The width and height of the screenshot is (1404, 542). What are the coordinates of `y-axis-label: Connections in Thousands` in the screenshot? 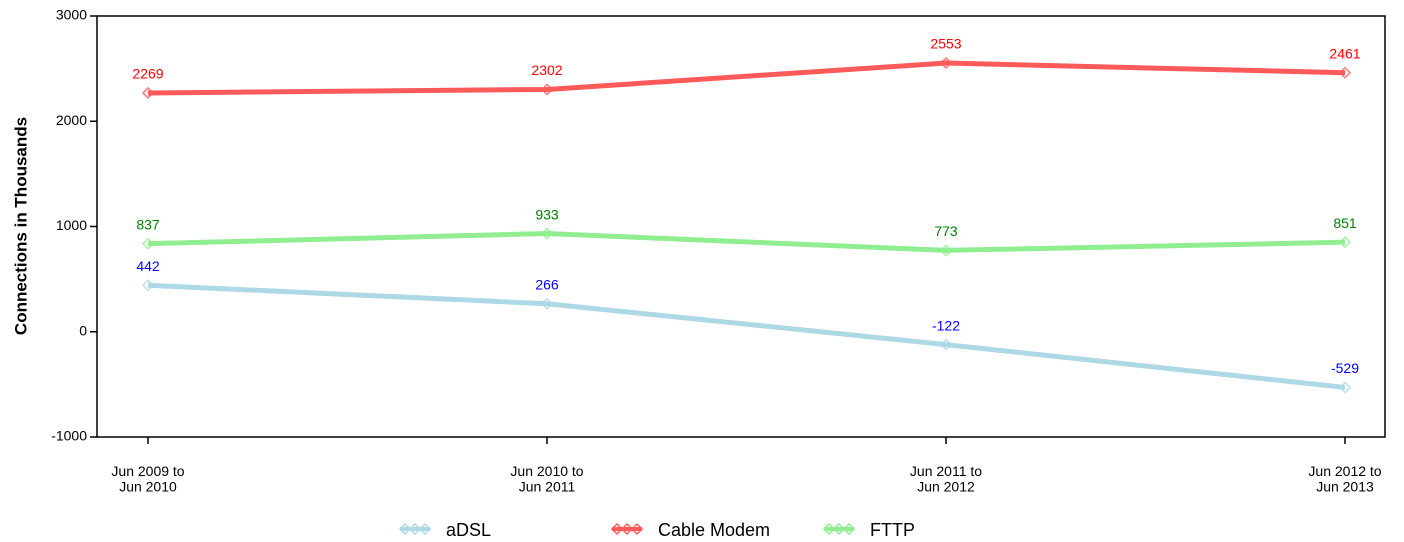 It's located at (20, 226).